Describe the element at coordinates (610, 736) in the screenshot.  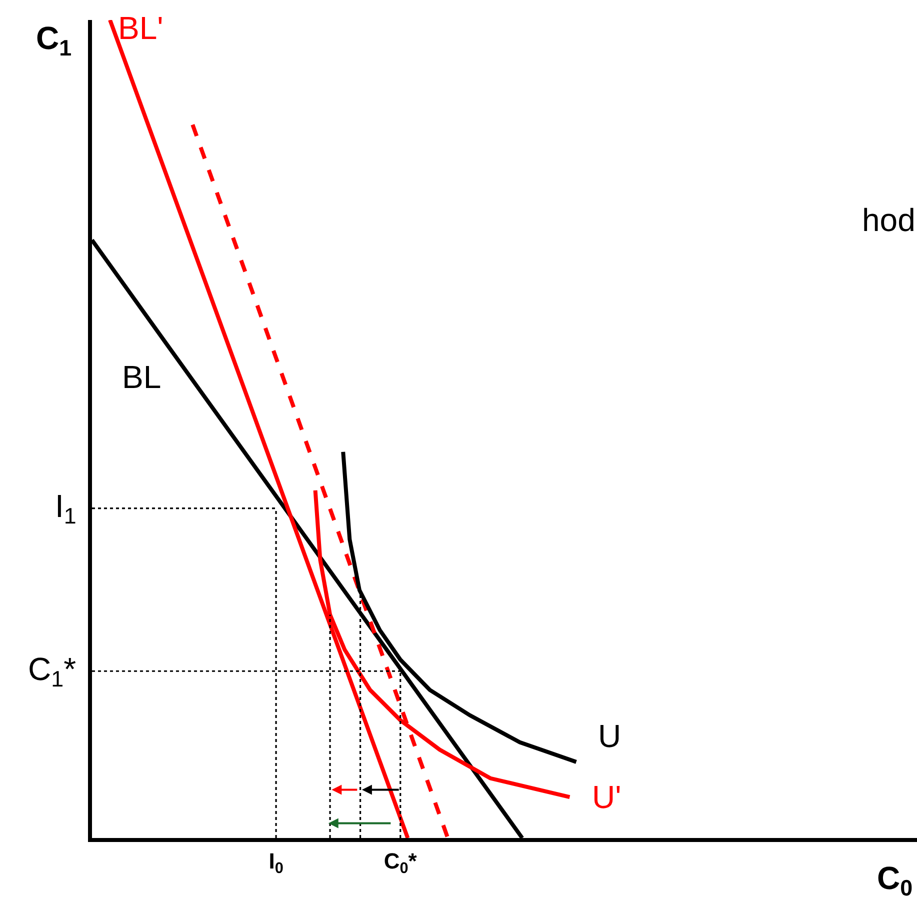
I see `series-label: U` at that location.